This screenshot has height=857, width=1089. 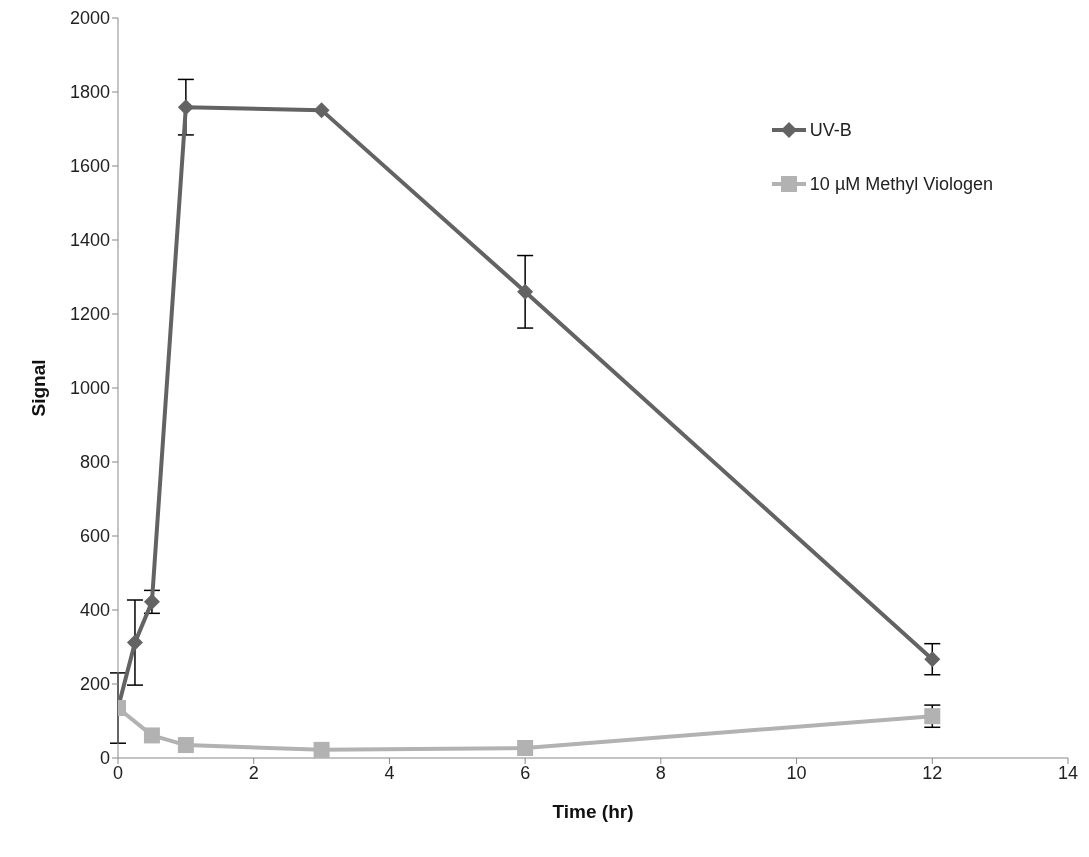 What do you see at coordinates (89, 240) in the screenshot?
I see `y-tick-label: 1400` at bounding box center [89, 240].